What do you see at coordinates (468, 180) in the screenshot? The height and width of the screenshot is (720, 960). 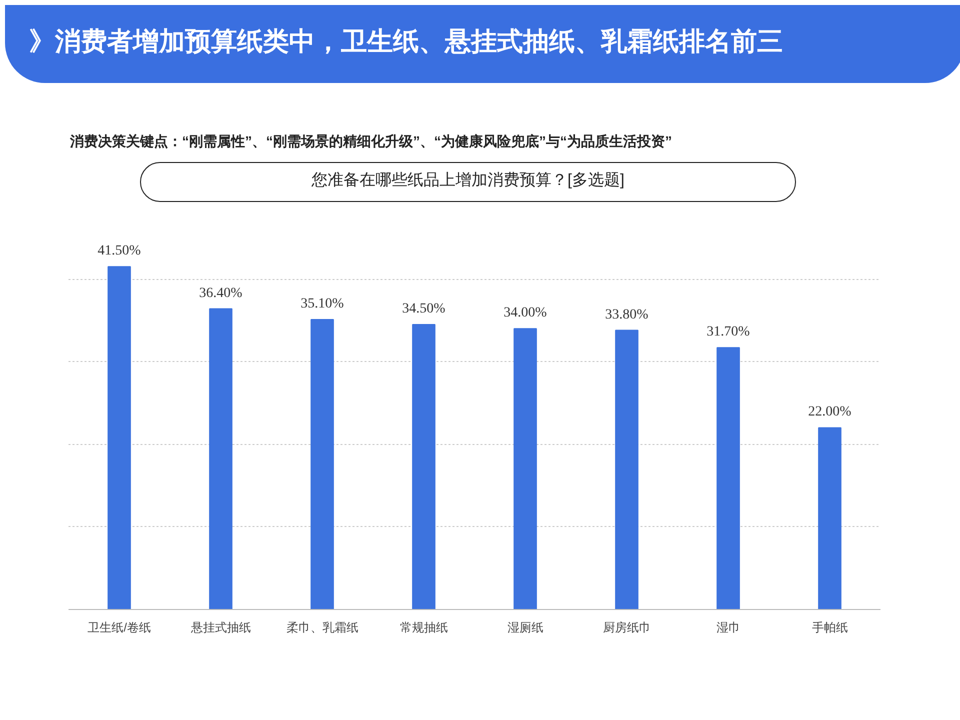 I see `text: 您准备在哪些纸品上增加消费预算？[多选题]` at bounding box center [468, 180].